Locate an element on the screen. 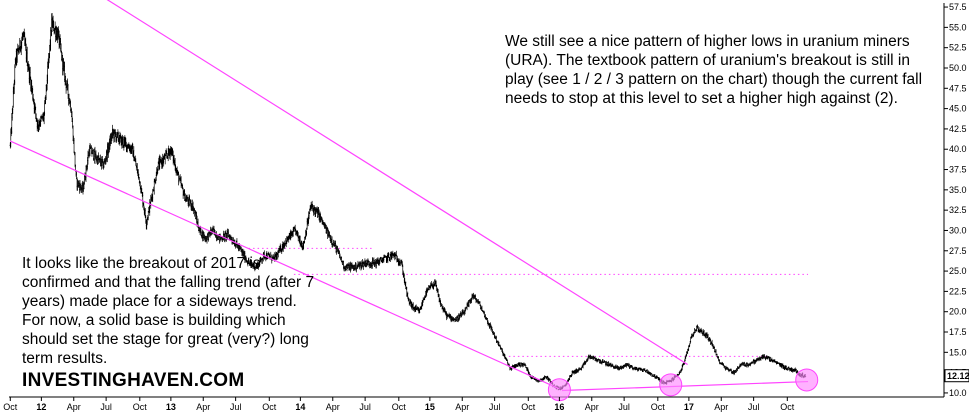  y-tick-label: 17.5 is located at coordinates (958, 332).